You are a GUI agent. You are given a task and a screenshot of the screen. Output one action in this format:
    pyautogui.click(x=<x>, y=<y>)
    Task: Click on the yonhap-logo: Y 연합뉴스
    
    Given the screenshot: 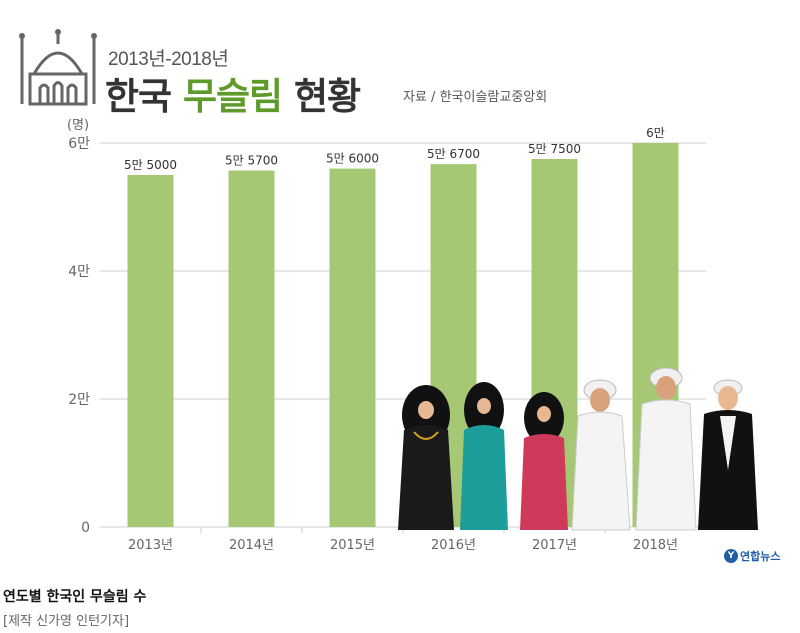 What is the action you would take?
    pyautogui.click(x=752, y=556)
    